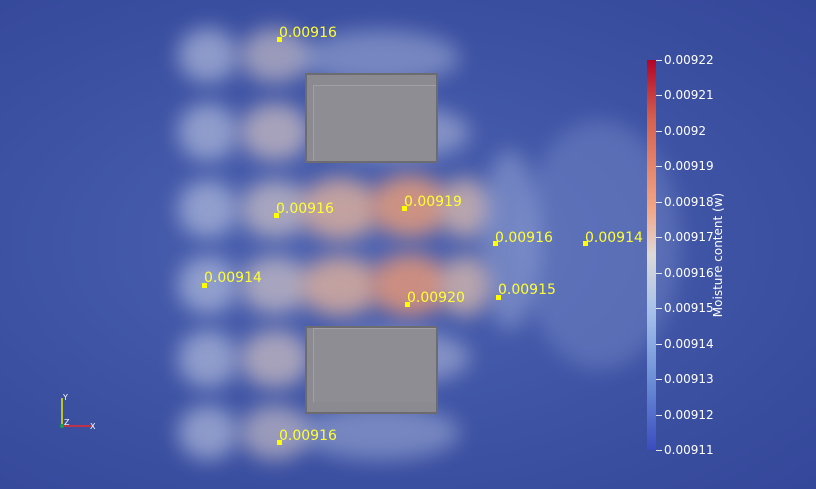  Describe the element at coordinates (433, 202) in the screenshot. I see `probe-label: 0.00919` at that location.